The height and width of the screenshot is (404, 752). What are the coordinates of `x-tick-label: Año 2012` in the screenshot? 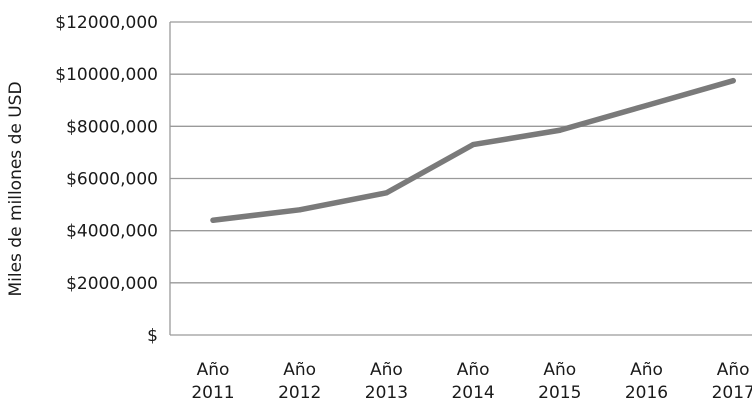 It's located at (299, 381).